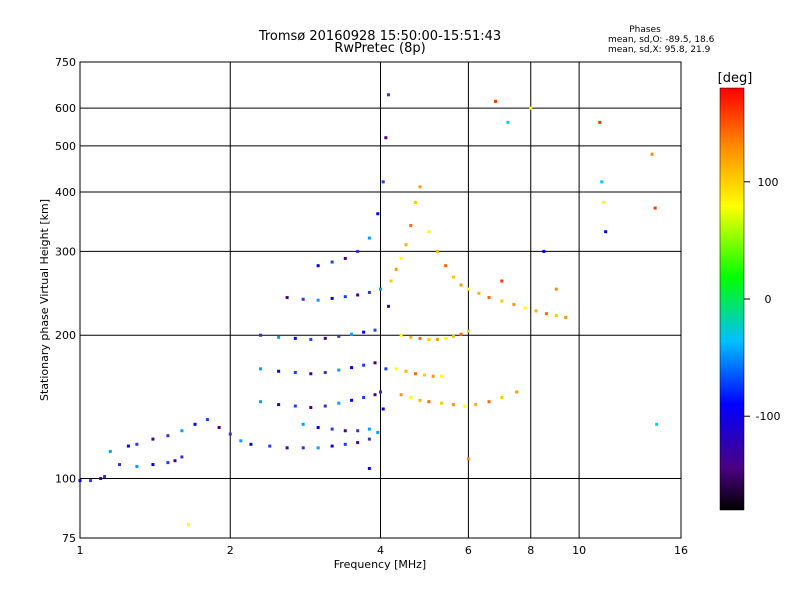  Describe the element at coordinates (681, 550) in the screenshot. I see `x-tick-label: 16` at that location.